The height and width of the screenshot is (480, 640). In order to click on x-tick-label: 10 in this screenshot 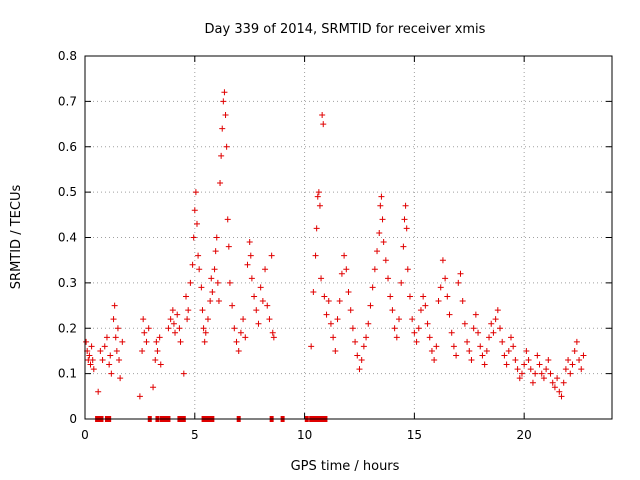, I will do `click(304, 435)`.